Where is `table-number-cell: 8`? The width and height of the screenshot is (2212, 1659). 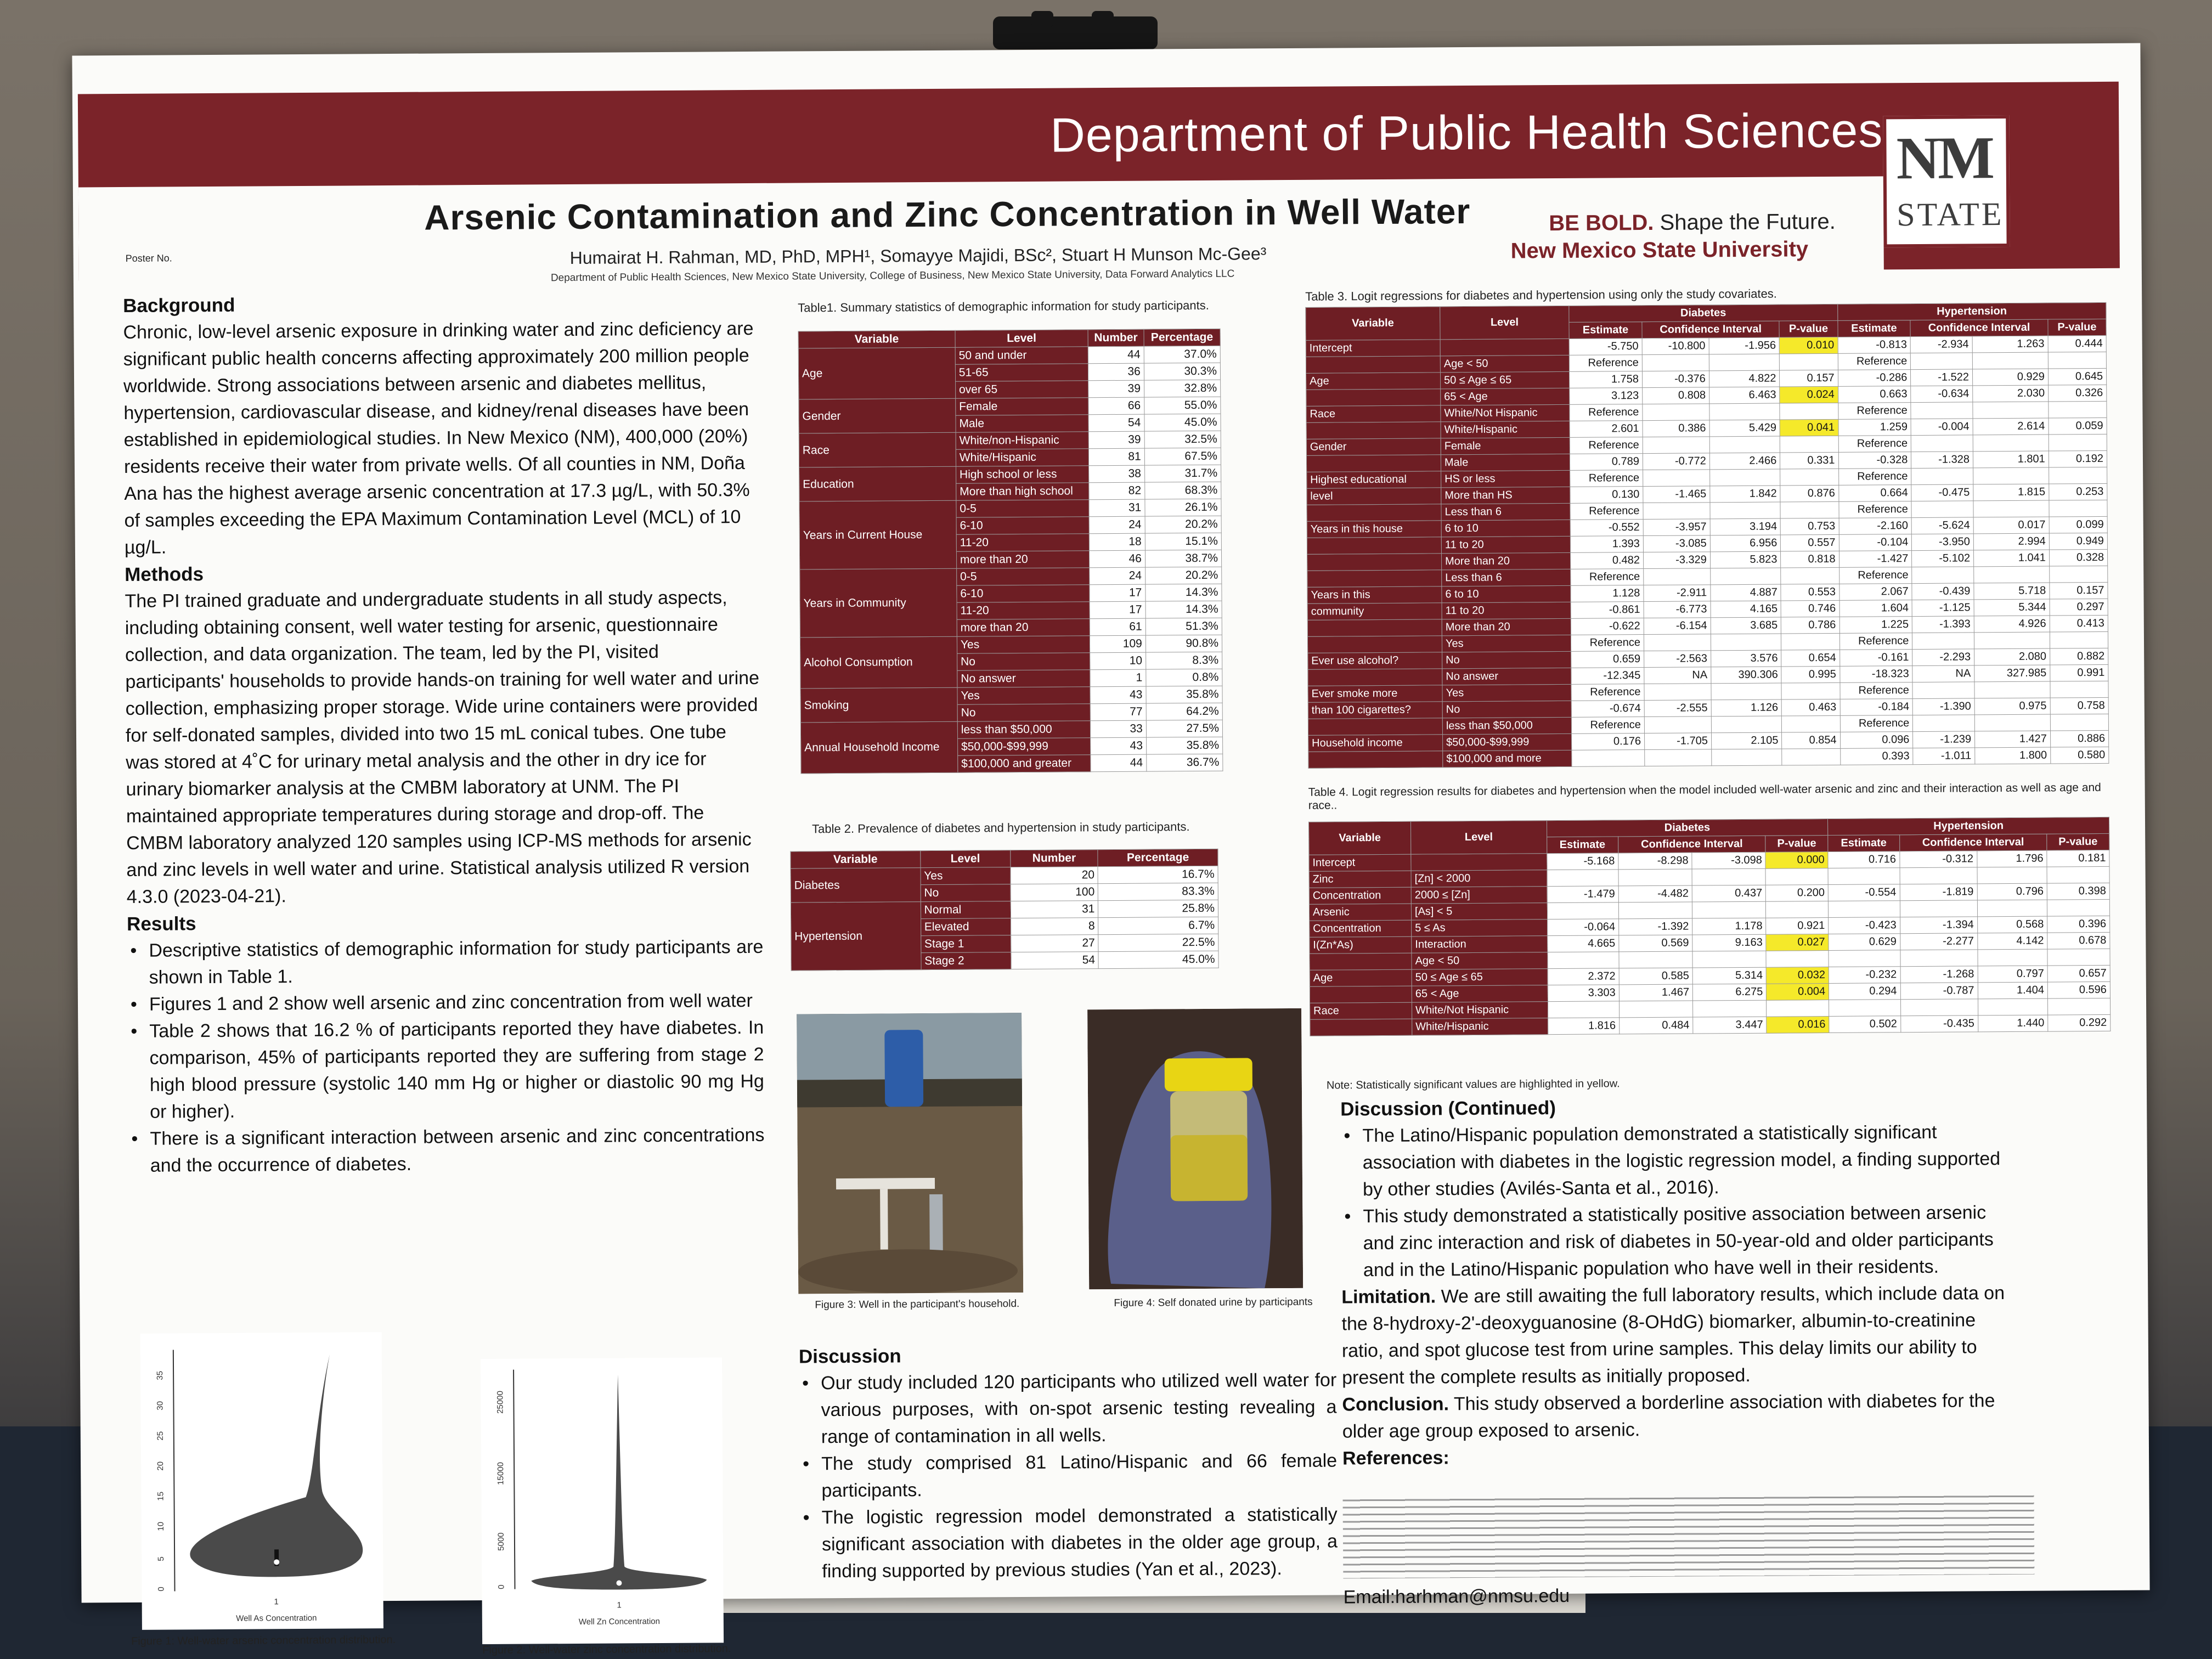 table-number-cell: 8 is located at coordinates (1055, 926).